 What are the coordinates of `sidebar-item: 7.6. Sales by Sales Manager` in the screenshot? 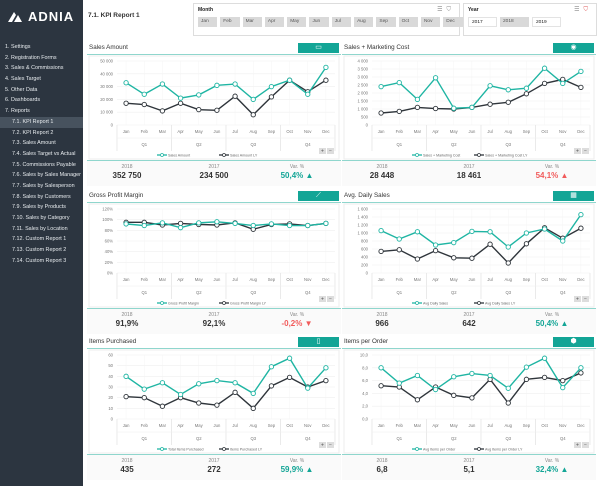 It's located at (46, 175).